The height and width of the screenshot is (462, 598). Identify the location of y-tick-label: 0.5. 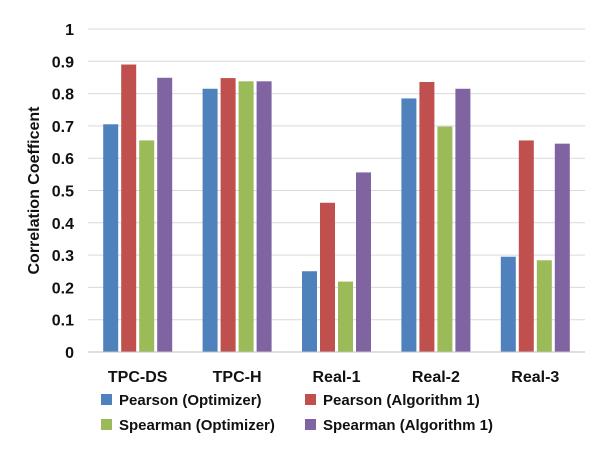
(63, 192).